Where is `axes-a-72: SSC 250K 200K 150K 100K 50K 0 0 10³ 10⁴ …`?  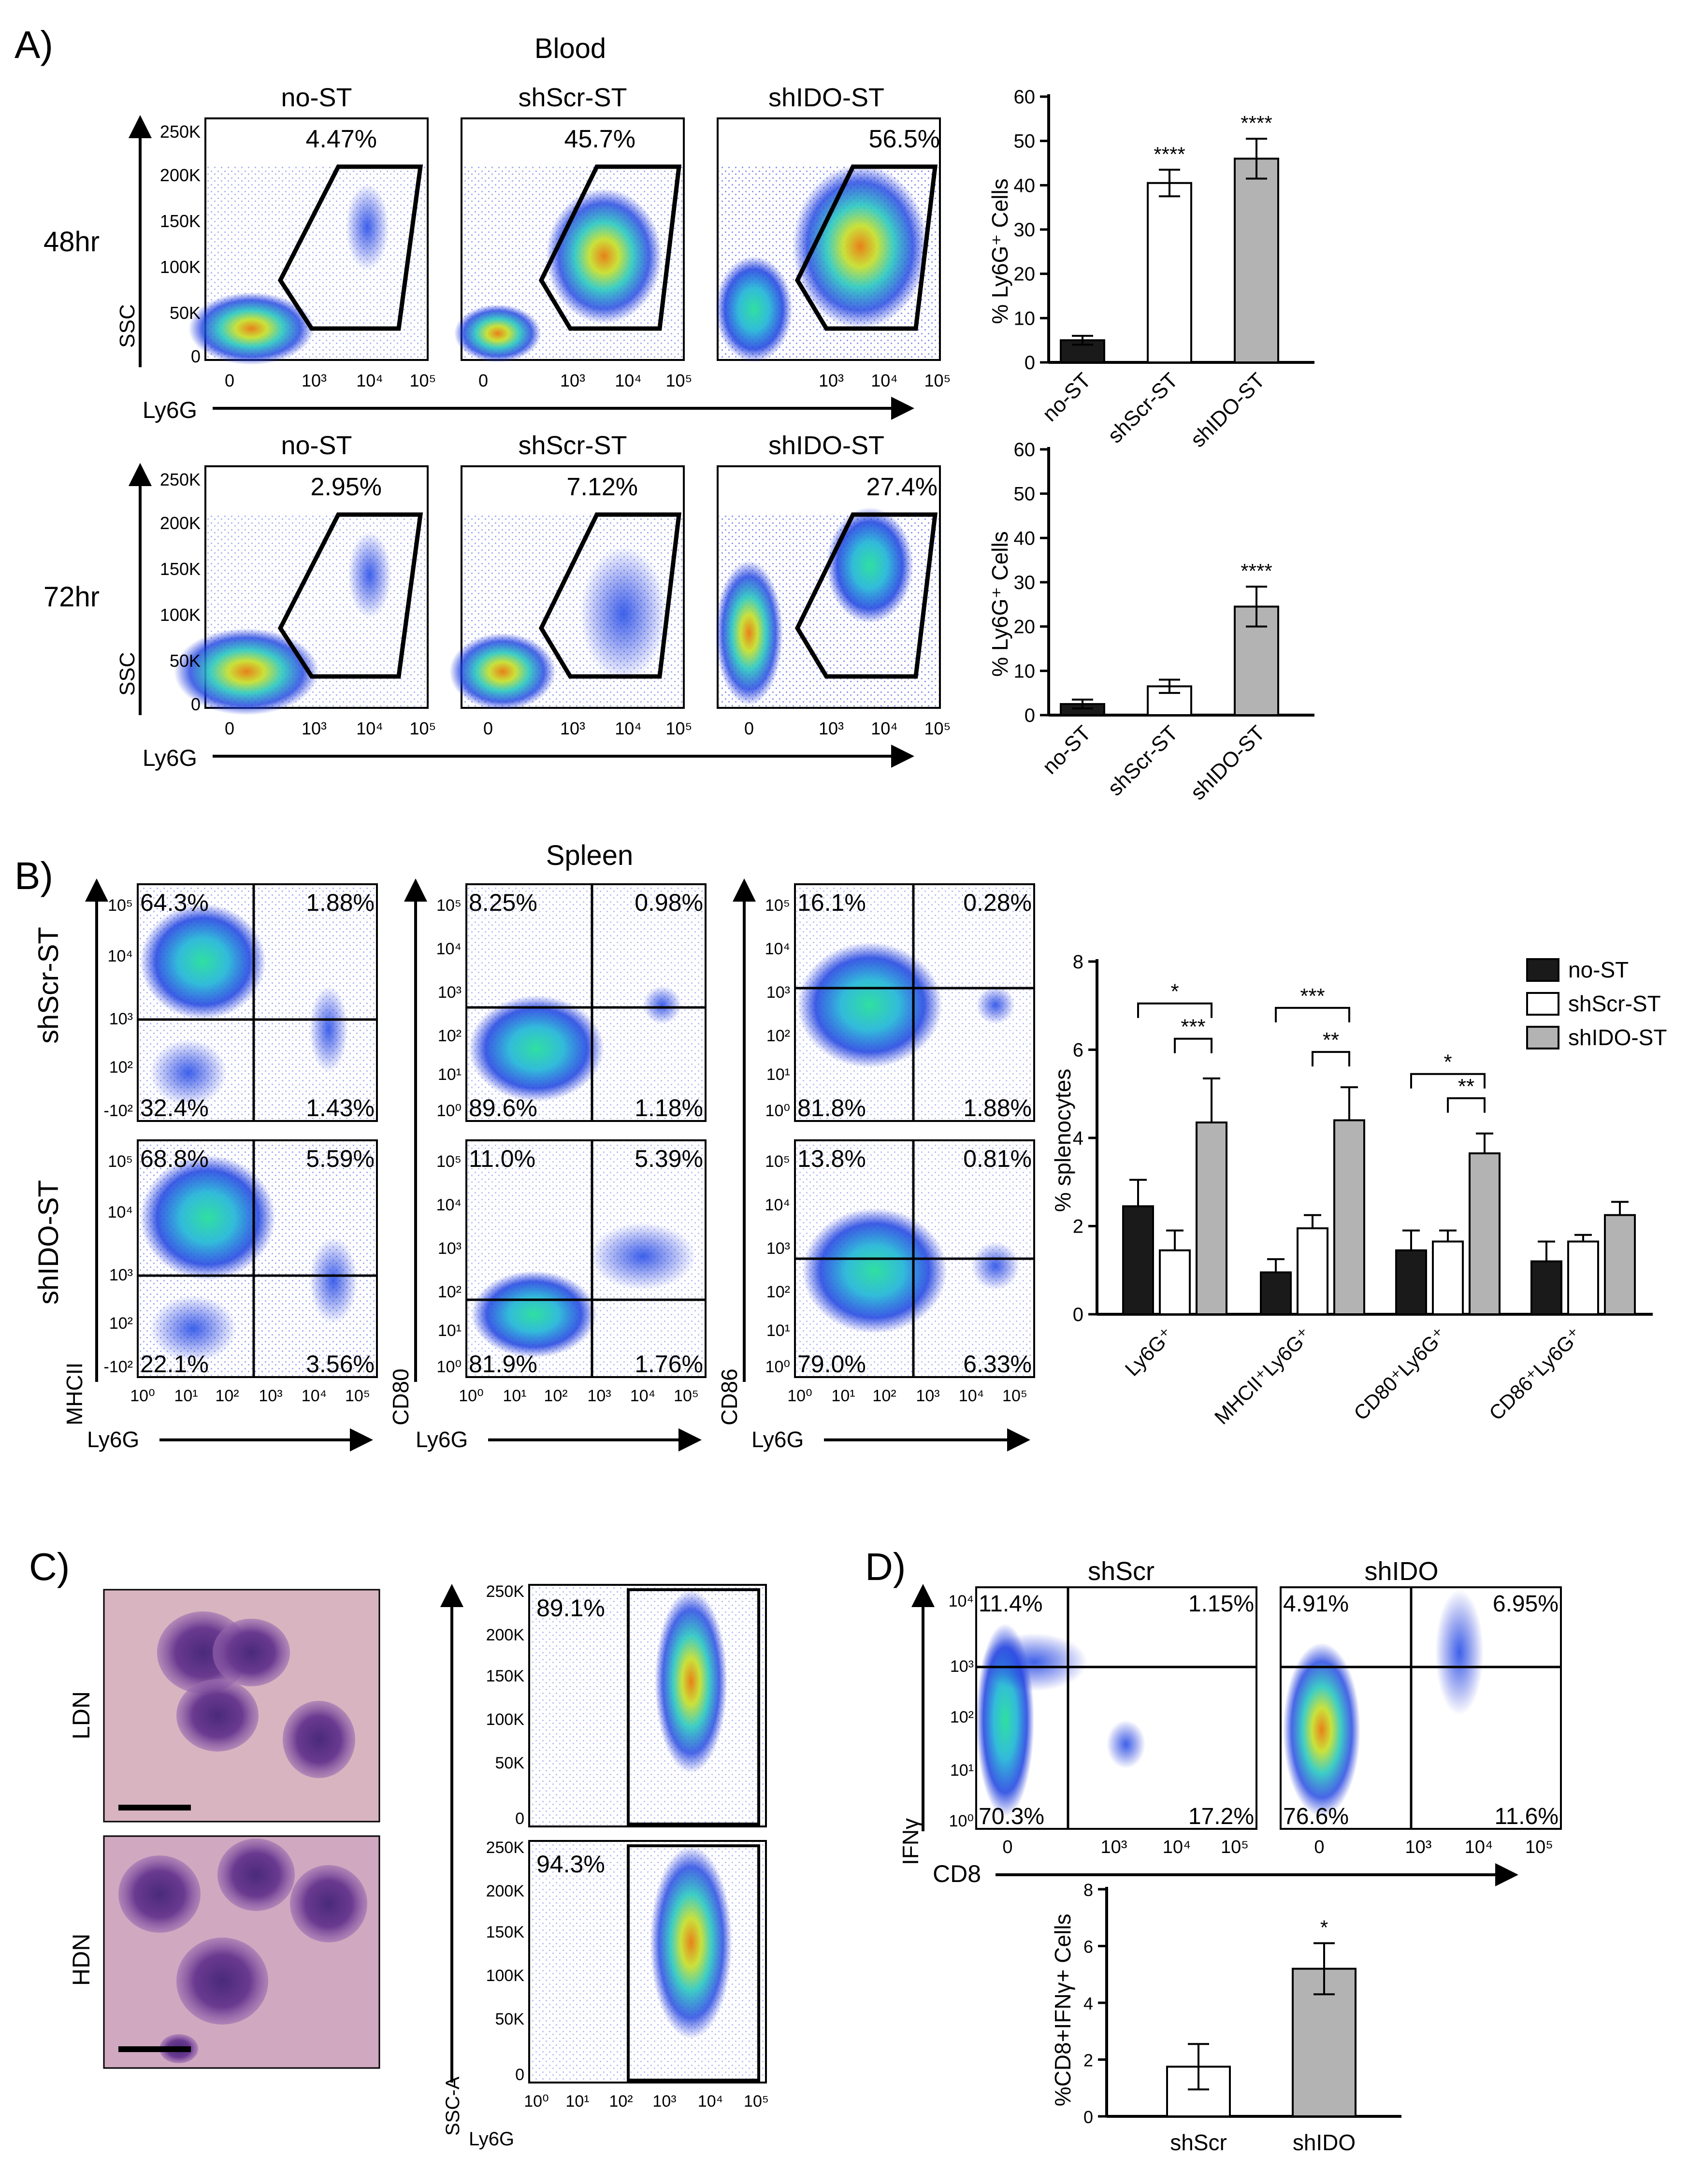
axes-a-72: SSC 250K 200K 150K 100K 50K 0 0 10³ 10⁴ … is located at coordinates (533, 617).